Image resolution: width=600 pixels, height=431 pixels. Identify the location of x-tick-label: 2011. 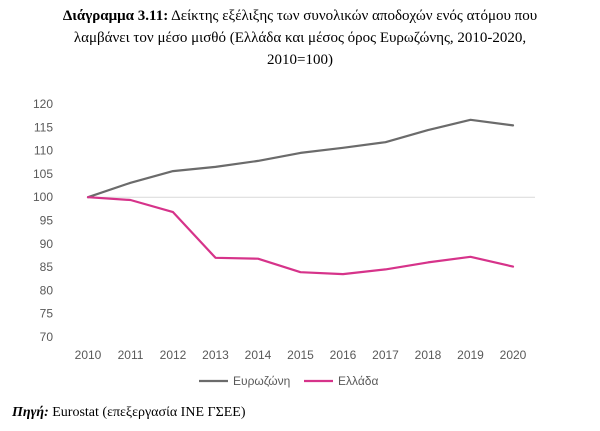
(131, 355).